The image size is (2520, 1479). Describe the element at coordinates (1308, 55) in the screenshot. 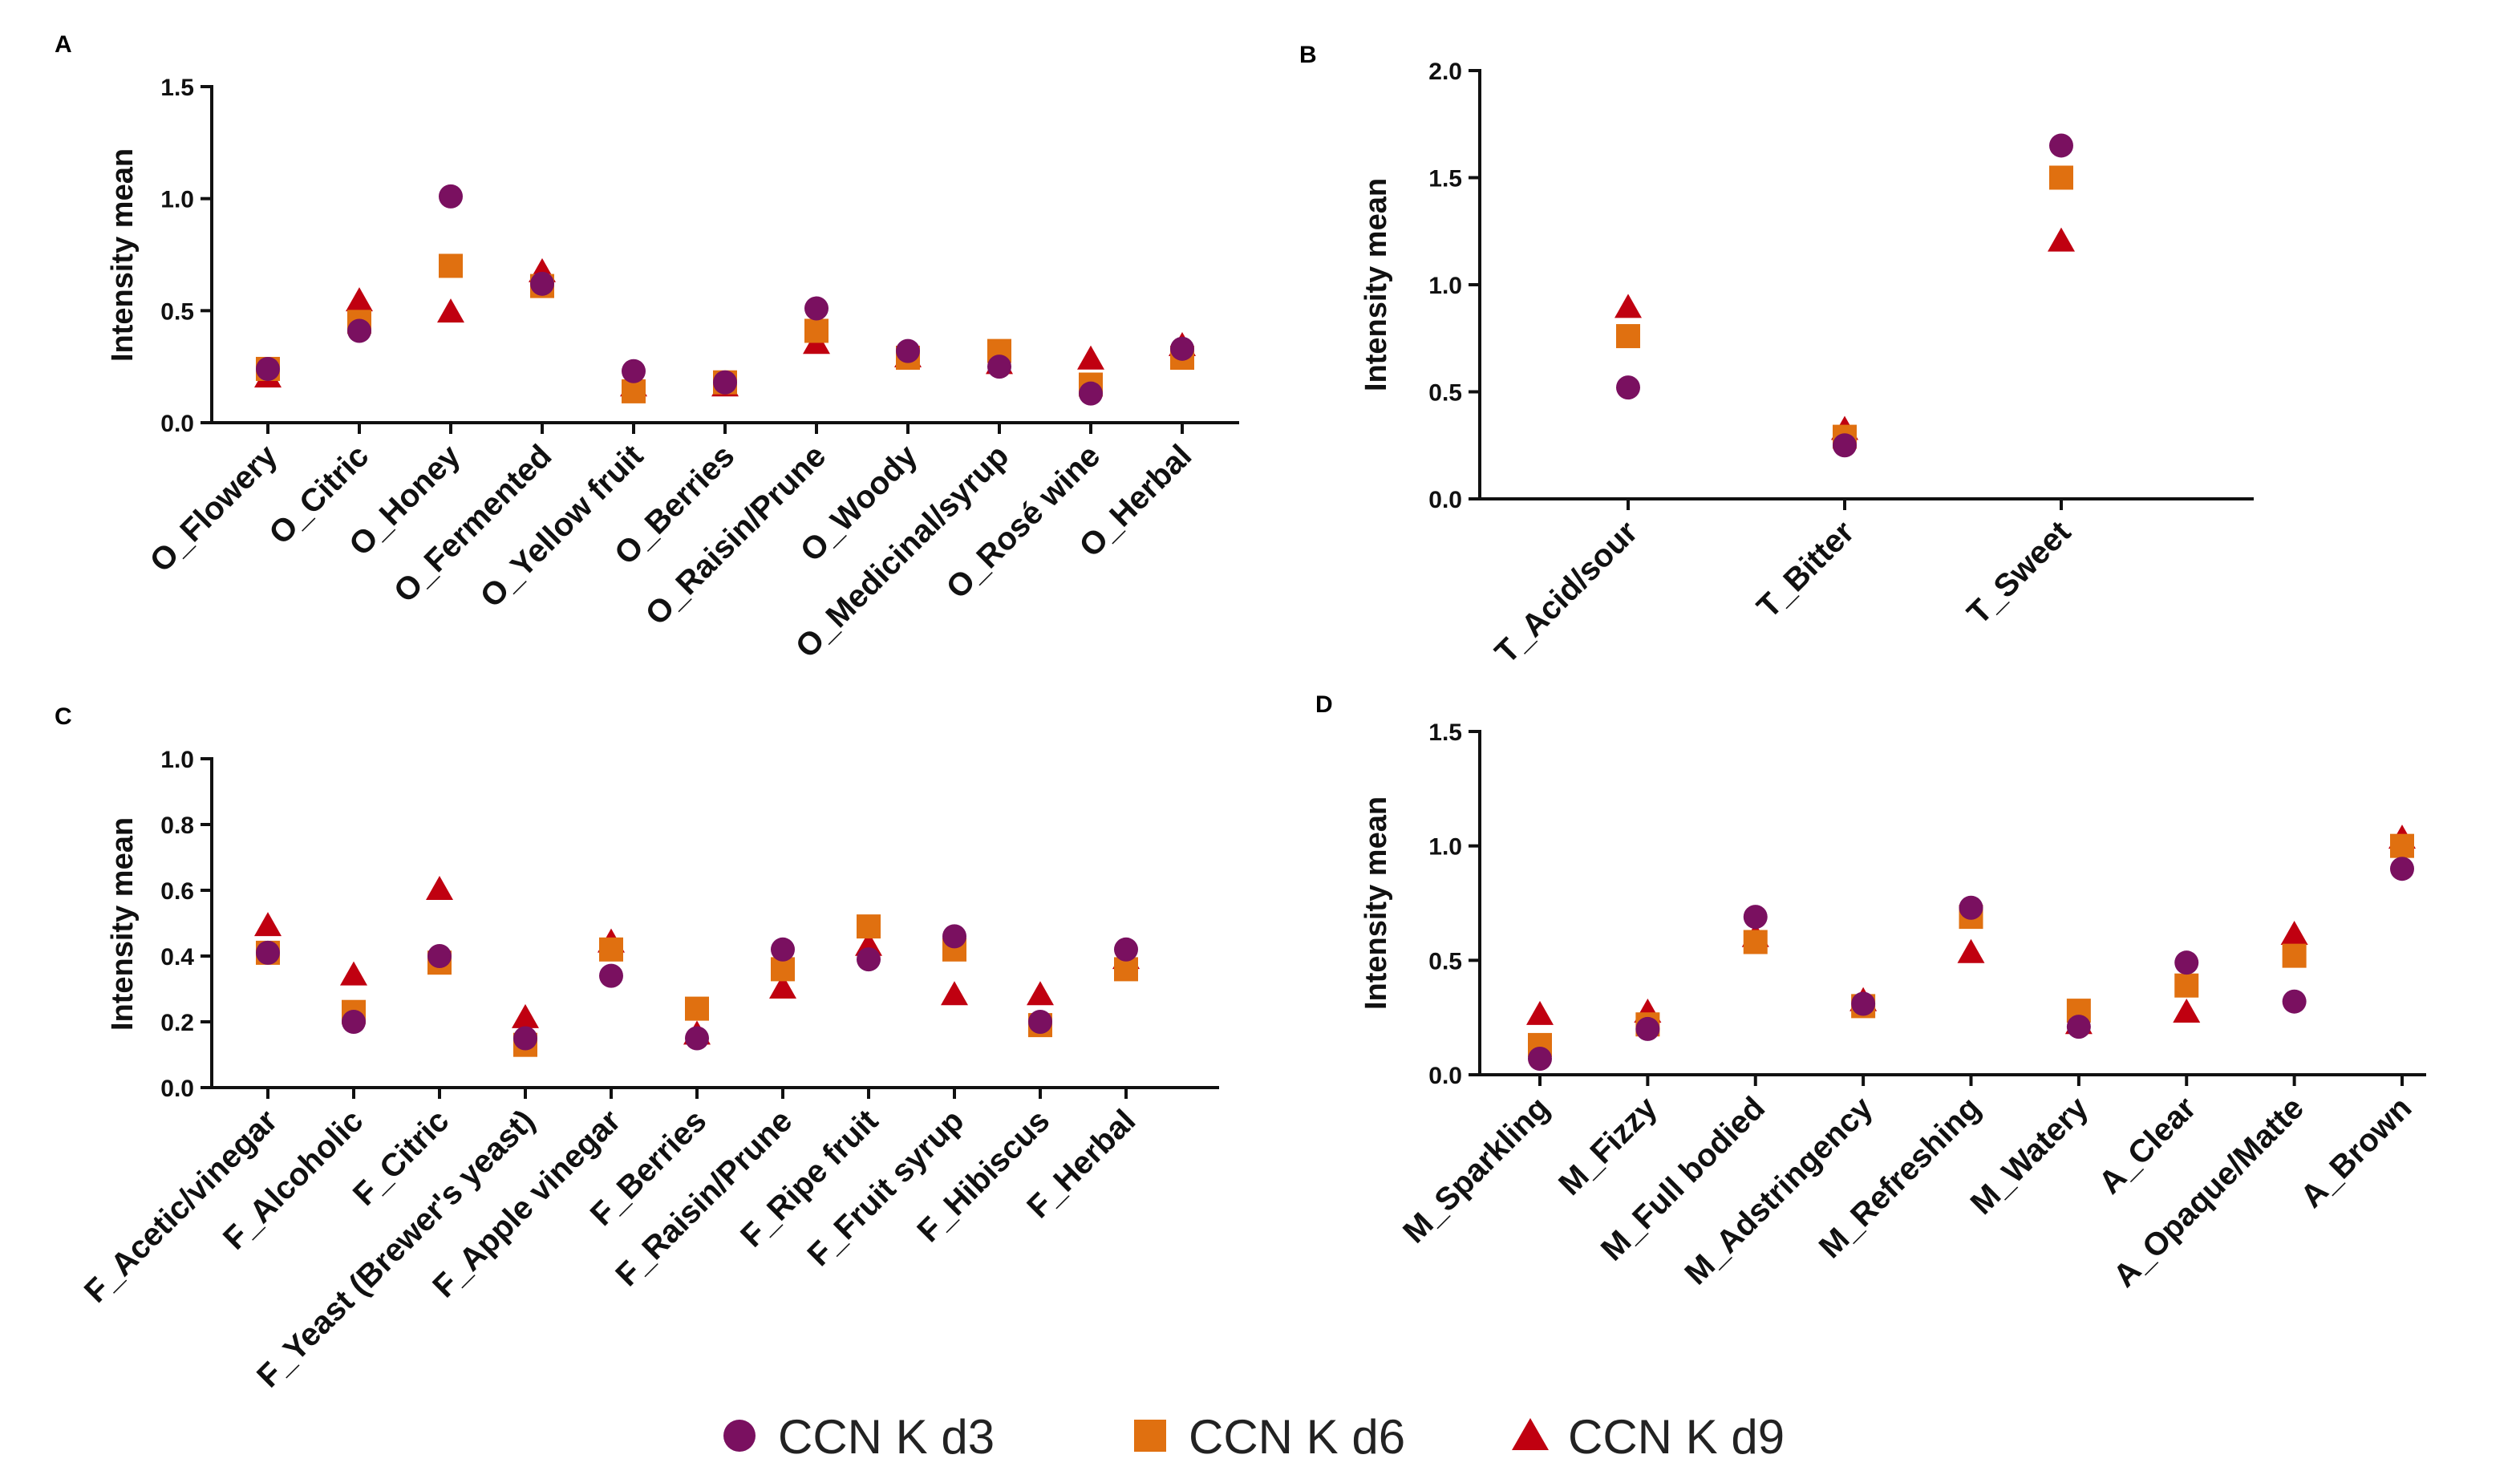

I see `panel-letter-b: B` at that location.